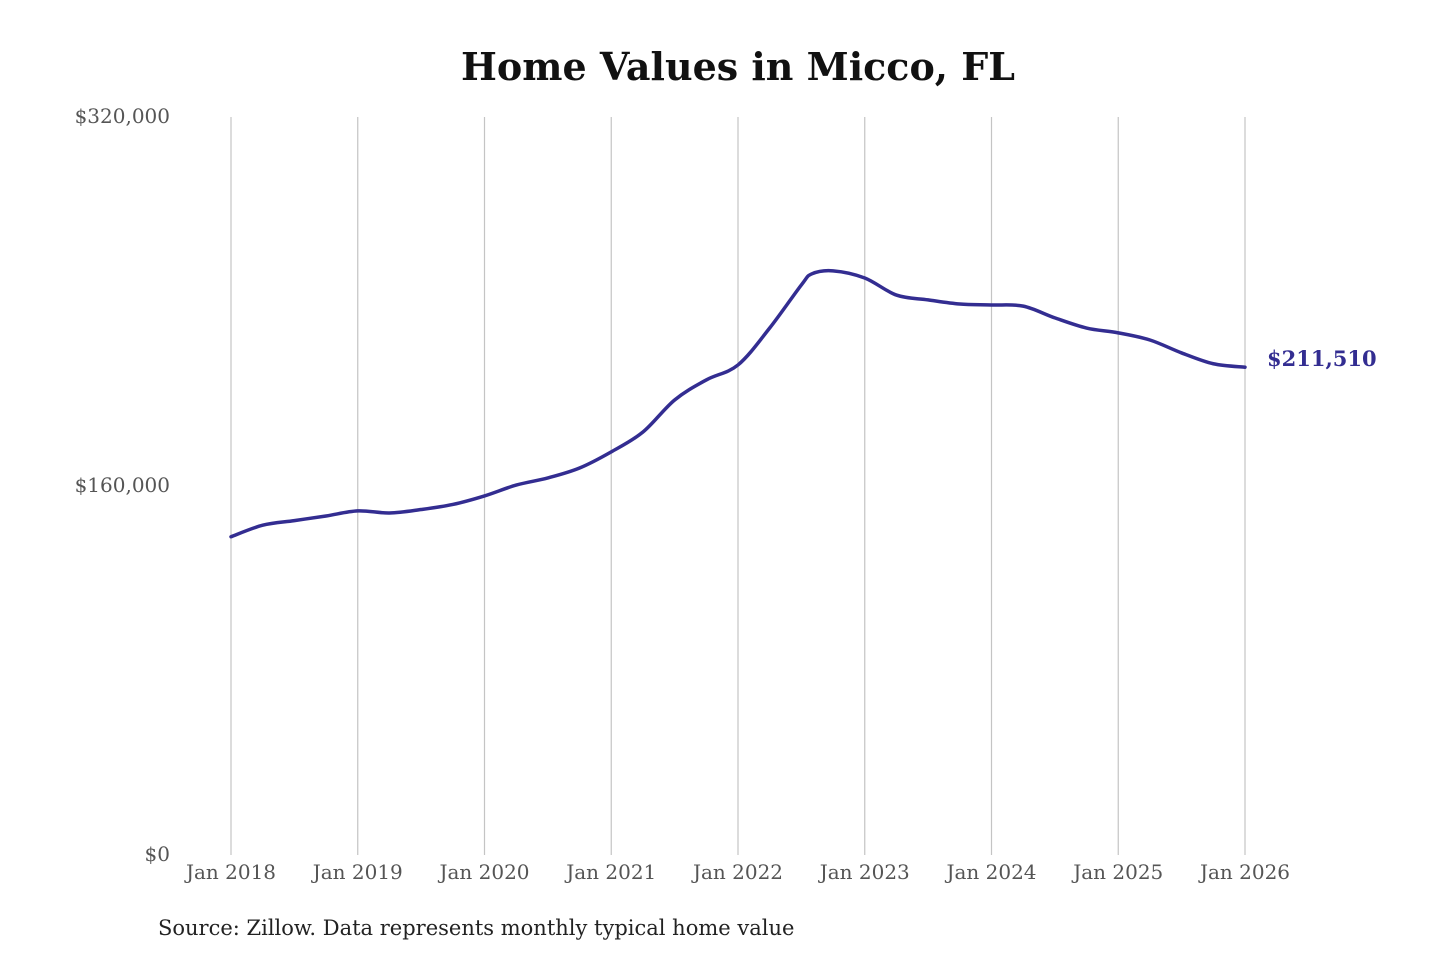  Describe the element at coordinates (122, 116) in the screenshot. I see `y-tick-label: $320,000` at that location.